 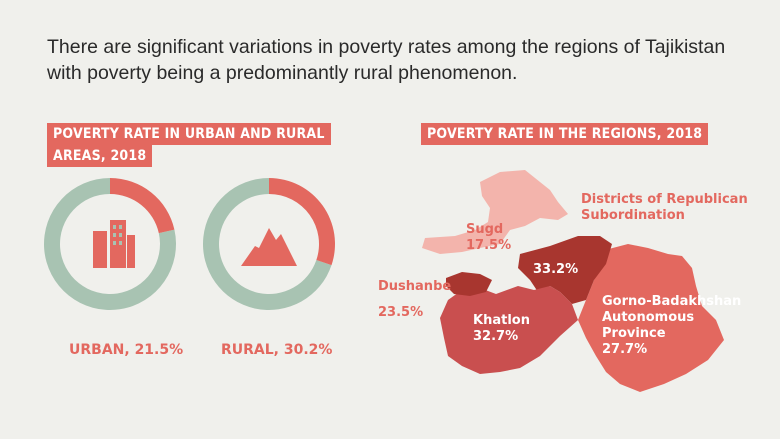 I want to click on label-khatlon-value: 32.7%, so click(x=496, y=336).